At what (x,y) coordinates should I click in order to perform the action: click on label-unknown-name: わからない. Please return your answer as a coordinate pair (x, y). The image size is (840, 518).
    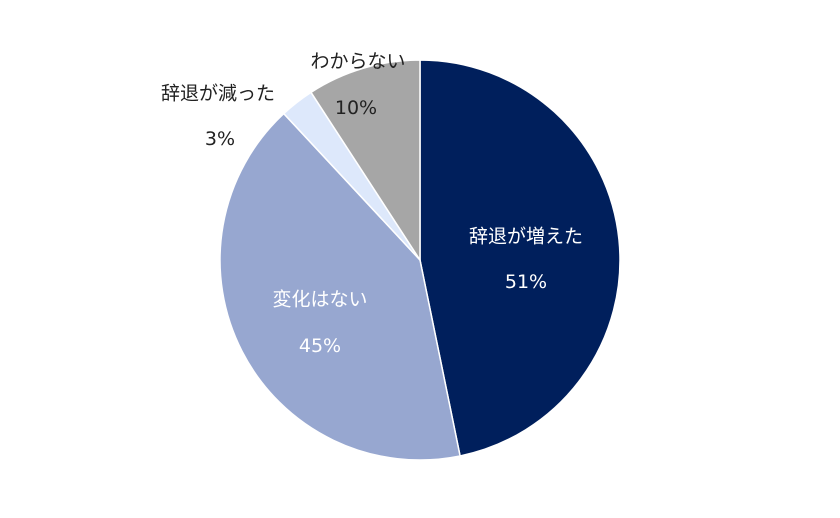
    Looking at the image, I should click on (358, 61).